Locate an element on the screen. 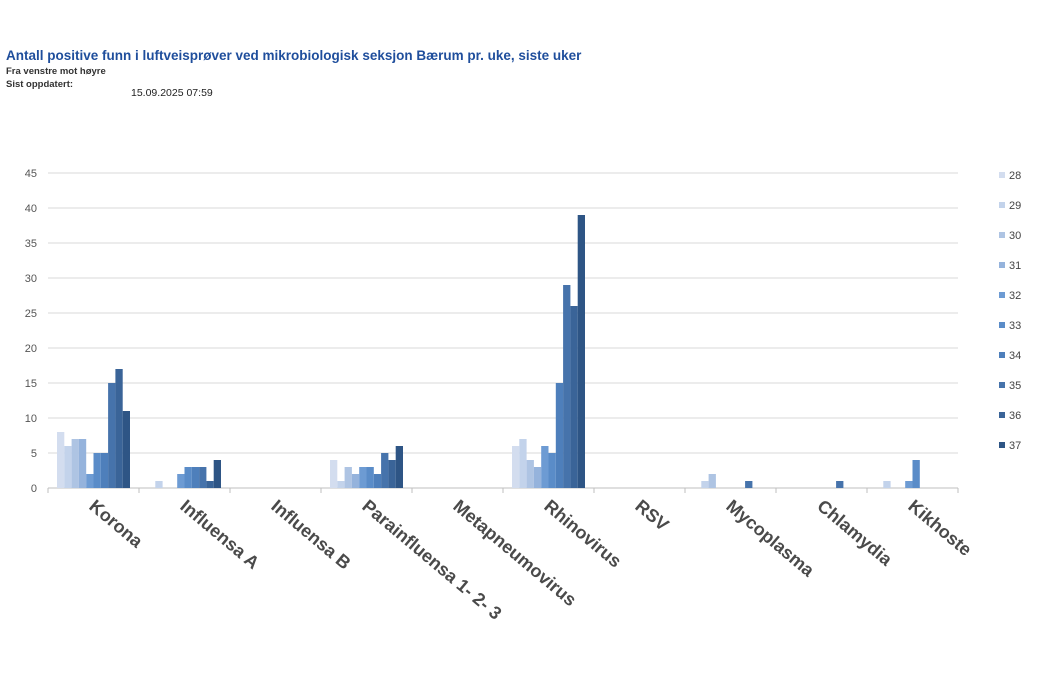  y-tick-label: 5 is located at coordinates (34, 454).